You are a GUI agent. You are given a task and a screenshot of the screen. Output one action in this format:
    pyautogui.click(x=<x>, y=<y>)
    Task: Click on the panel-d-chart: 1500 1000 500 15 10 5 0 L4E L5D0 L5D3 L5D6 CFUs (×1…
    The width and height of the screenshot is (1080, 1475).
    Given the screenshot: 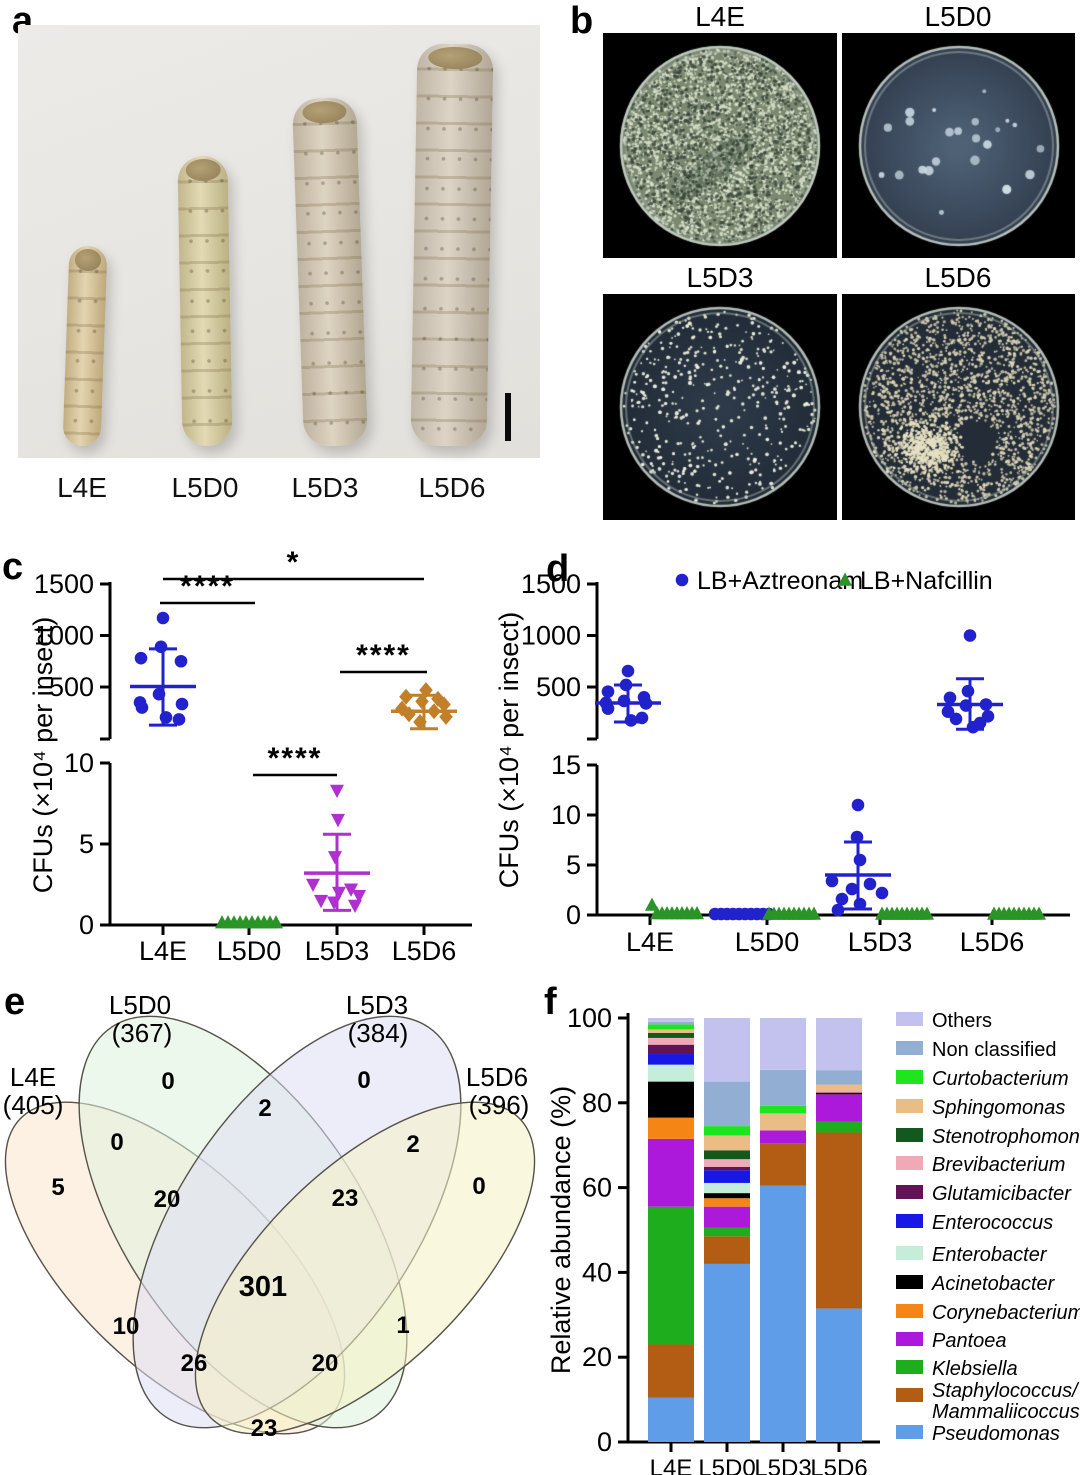 What is the action you would take?
    pyautogui.click(x=782, y=762)
    